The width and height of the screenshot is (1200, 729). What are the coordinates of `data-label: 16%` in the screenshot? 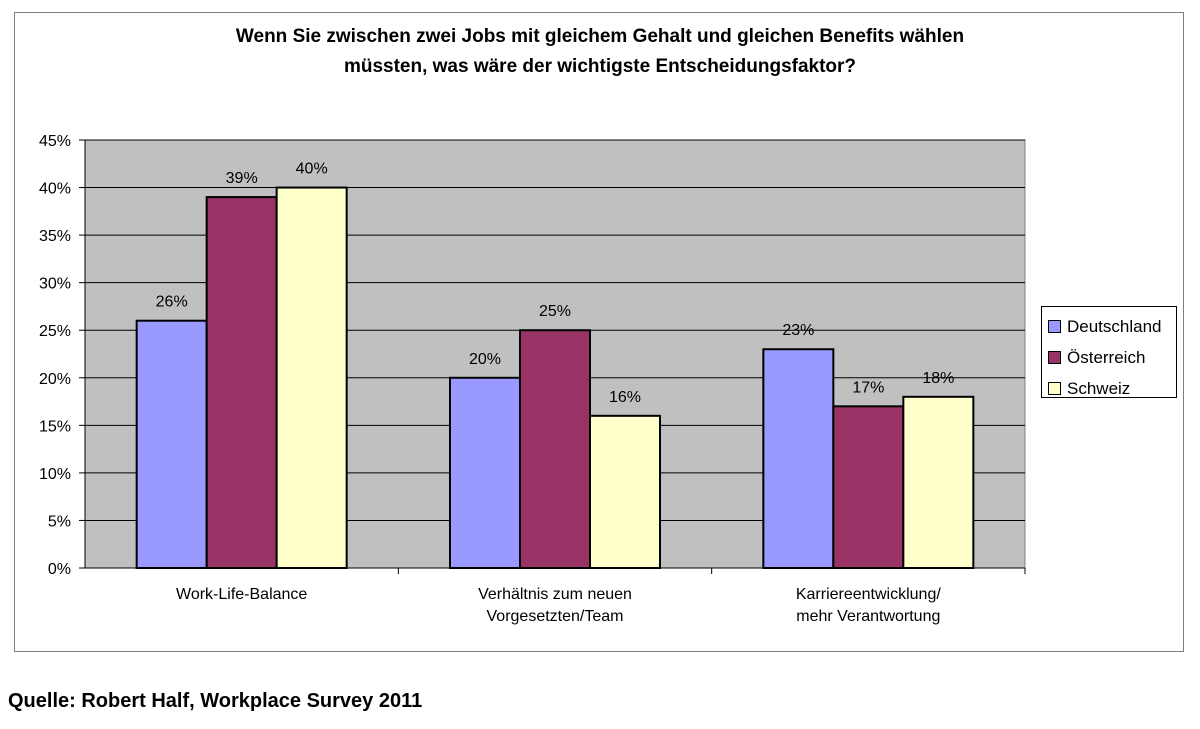 It's located at (625, 397).